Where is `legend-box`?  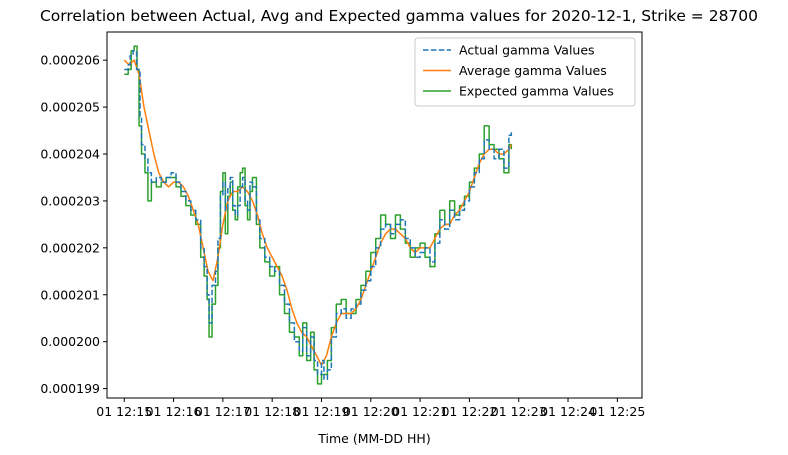 legend-box is located at coordinates (525, 72).